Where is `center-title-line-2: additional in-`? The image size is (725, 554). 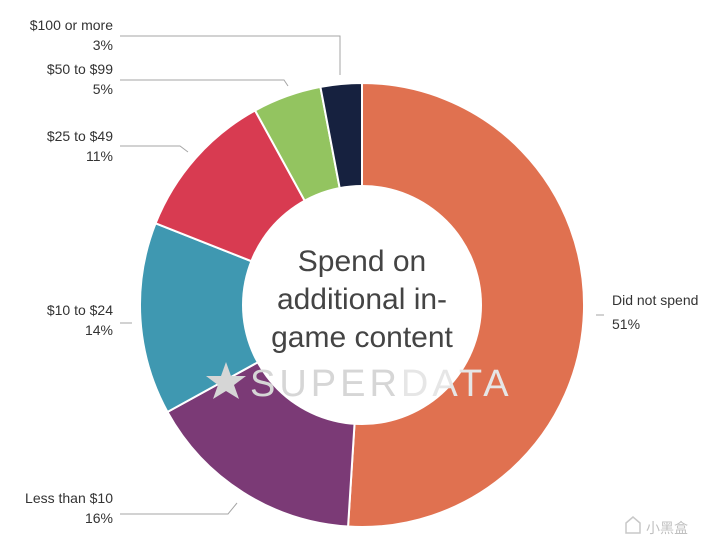 center-title-line-2: additional in- is located at coordinates (362, 299).